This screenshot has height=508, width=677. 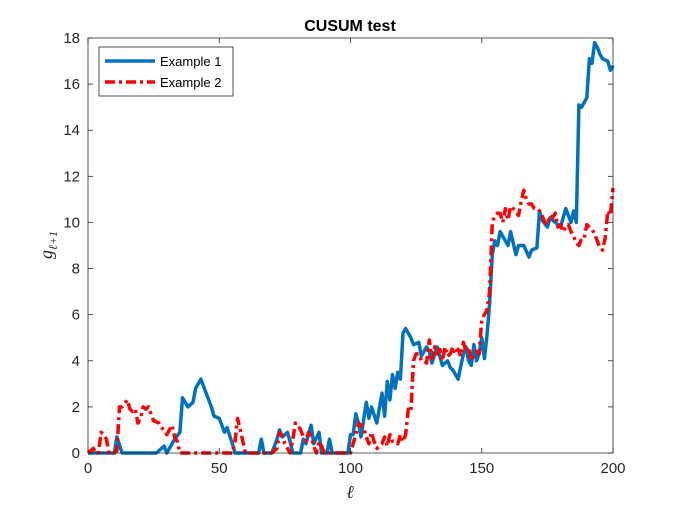 I want to click on y-tick-label: 2, so click(x=76, y=407).